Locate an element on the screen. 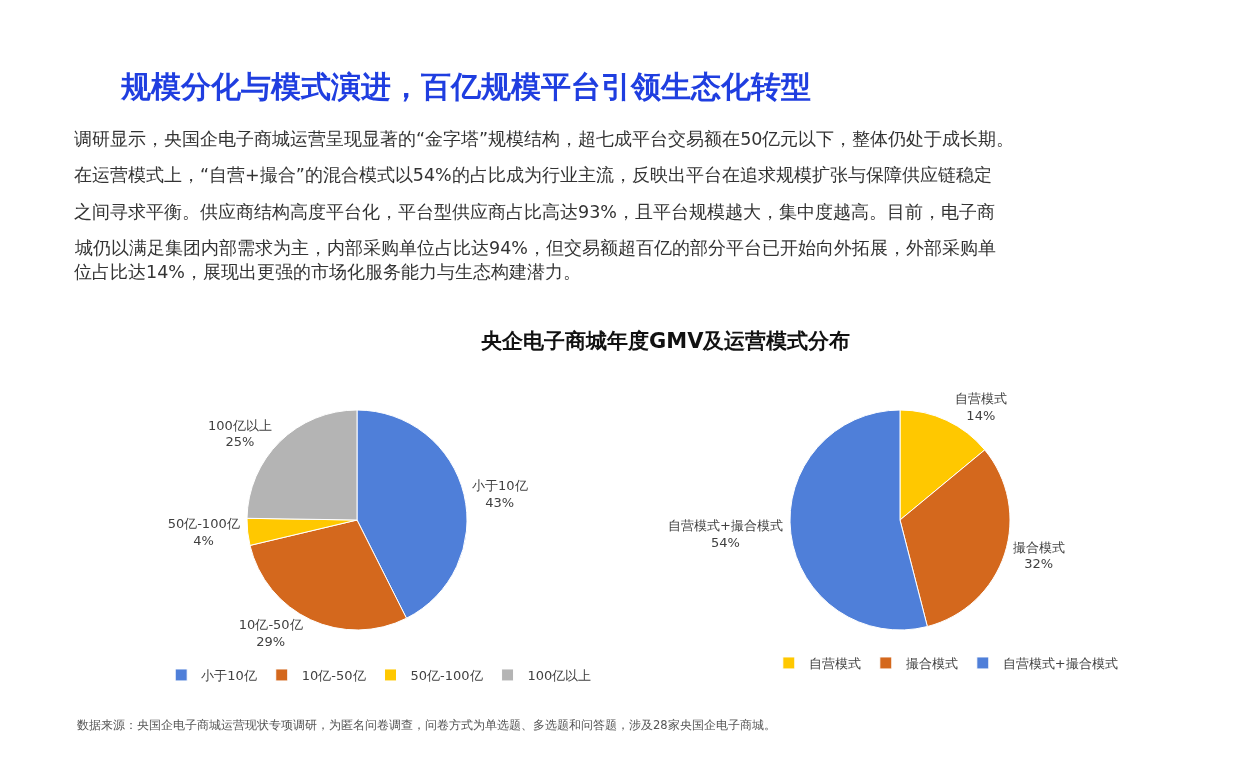 The image size is (1240, 784). text: 调研显示，央国企电子商城运营呈现显著的“金字塔”规模结构，超七成平台交易额在50亿元以下，整体仍处于成长期。 is located at coordinates (544, 139).